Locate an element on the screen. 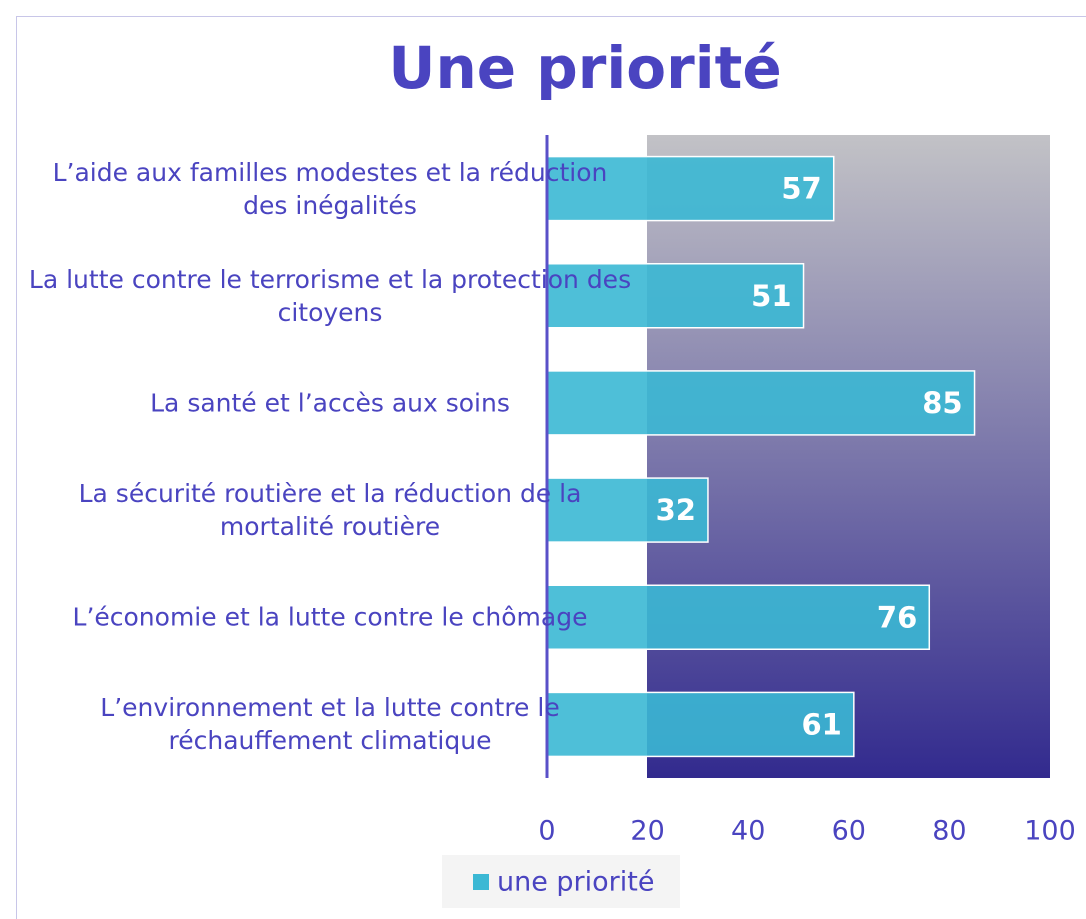 Image resolution: width=1086 pixels, height=919 pixels. x-tick-label: 80 is located at coordinates (949, 831).